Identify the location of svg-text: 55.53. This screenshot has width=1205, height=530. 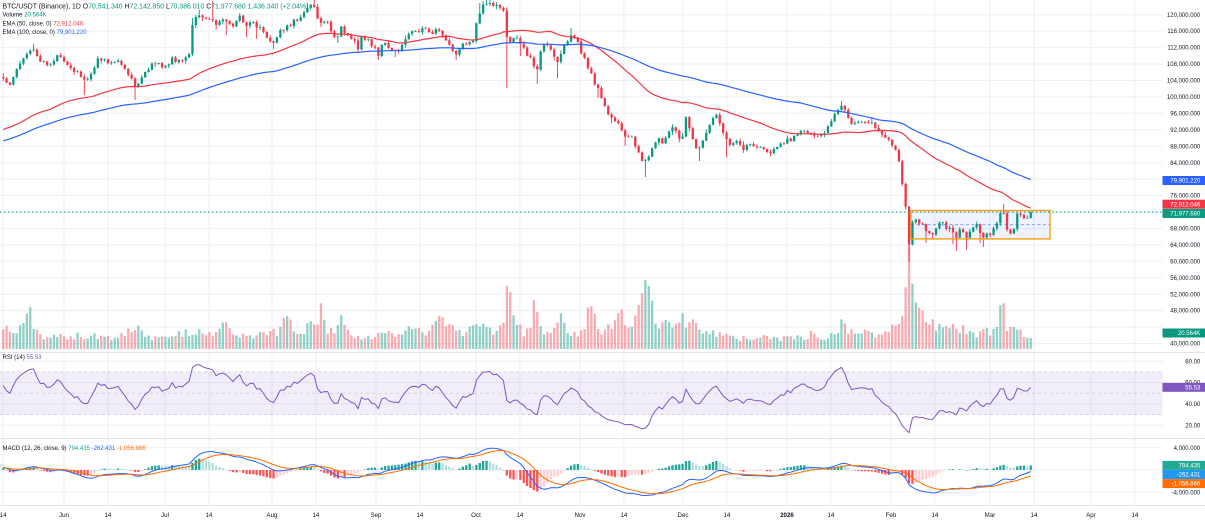
(1193, 388).